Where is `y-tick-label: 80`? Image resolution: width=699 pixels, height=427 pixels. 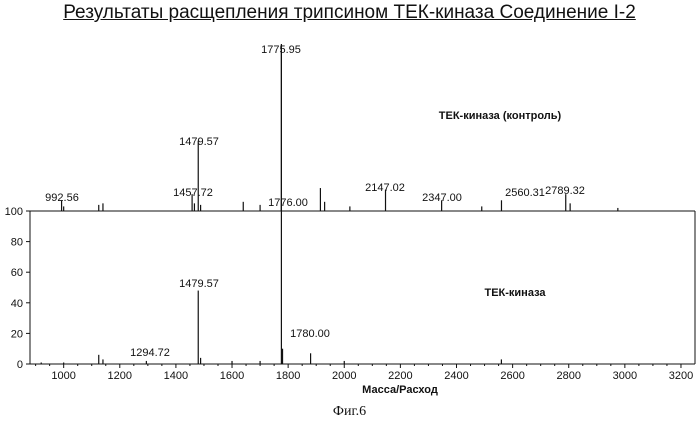 y-tick-label: 80 is located at coordinates (17, 243).